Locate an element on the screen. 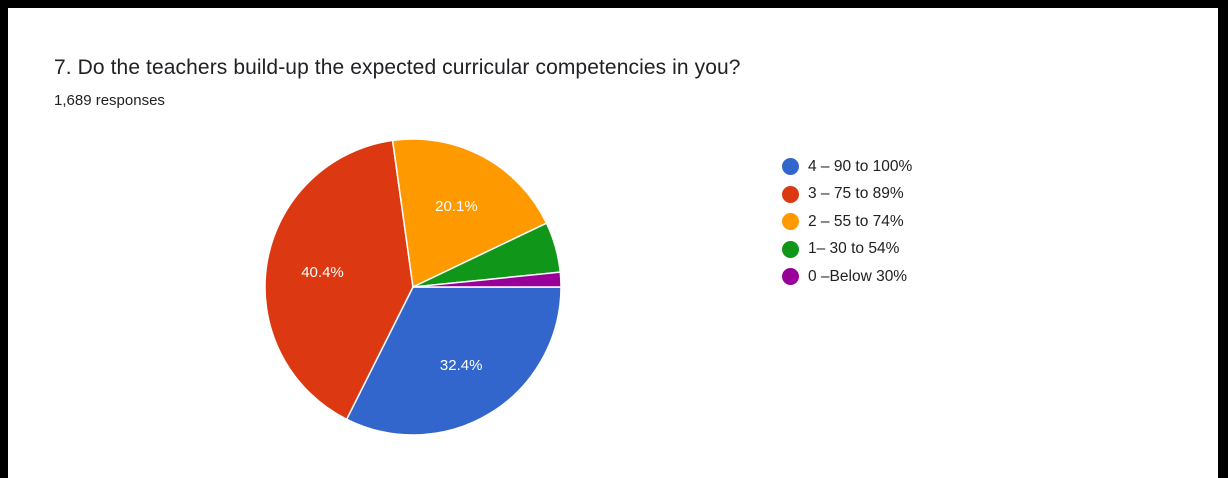 This screenshot has width=1228, height=478. legend-item-4: 0 –Below 30% is located at coordinates (847, 277).